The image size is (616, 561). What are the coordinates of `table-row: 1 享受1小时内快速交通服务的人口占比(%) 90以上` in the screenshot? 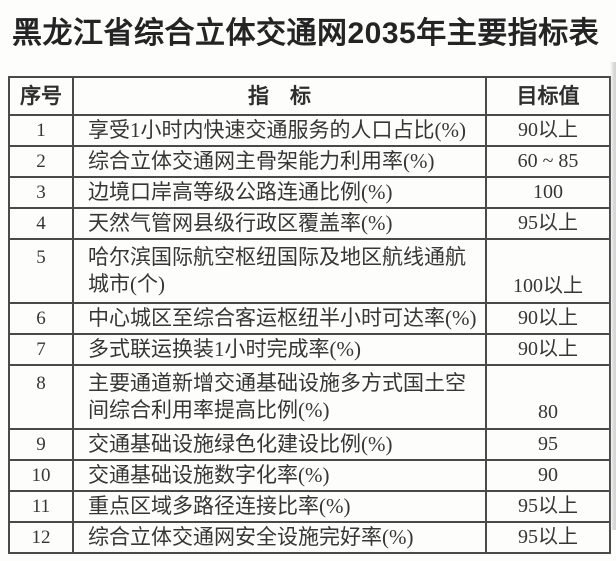 It's located at (309, 130).